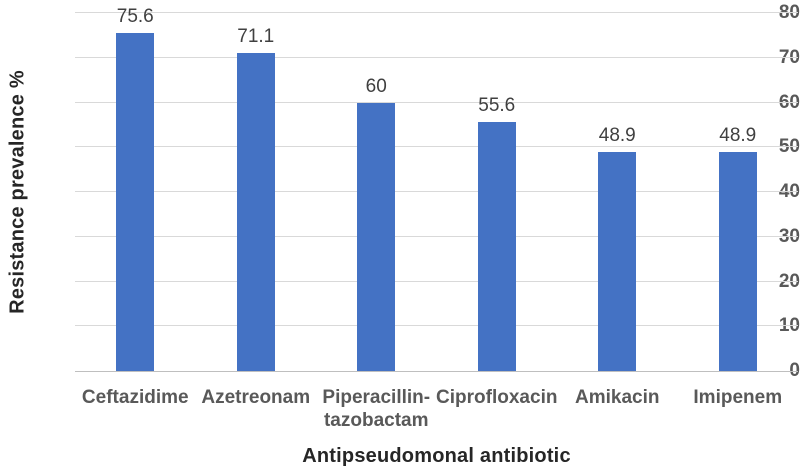  I want to click on x-category-label: Piperacillin- tazobactam, so click(376, 409).